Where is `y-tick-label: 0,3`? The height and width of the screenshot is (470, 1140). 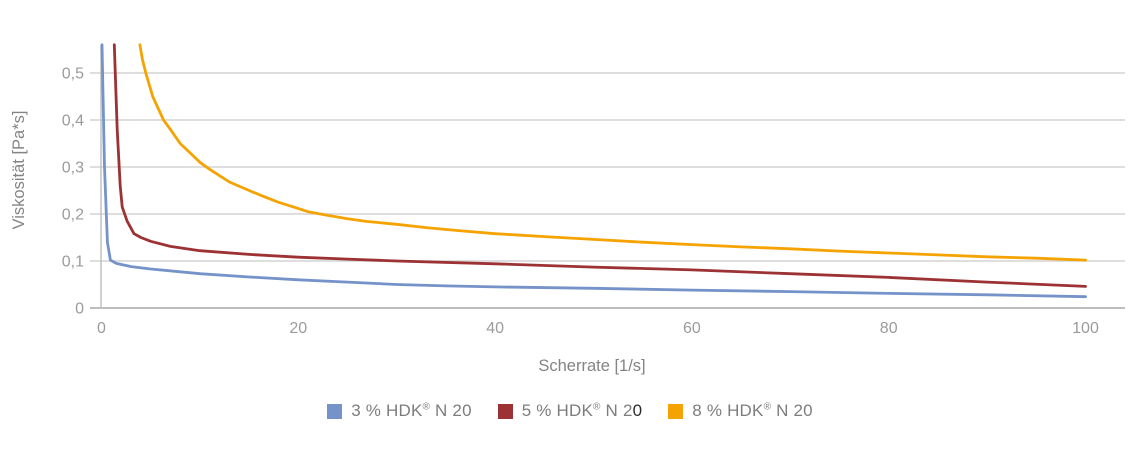 y-tick-label: 0,3 is located at coordinates (73, 168).